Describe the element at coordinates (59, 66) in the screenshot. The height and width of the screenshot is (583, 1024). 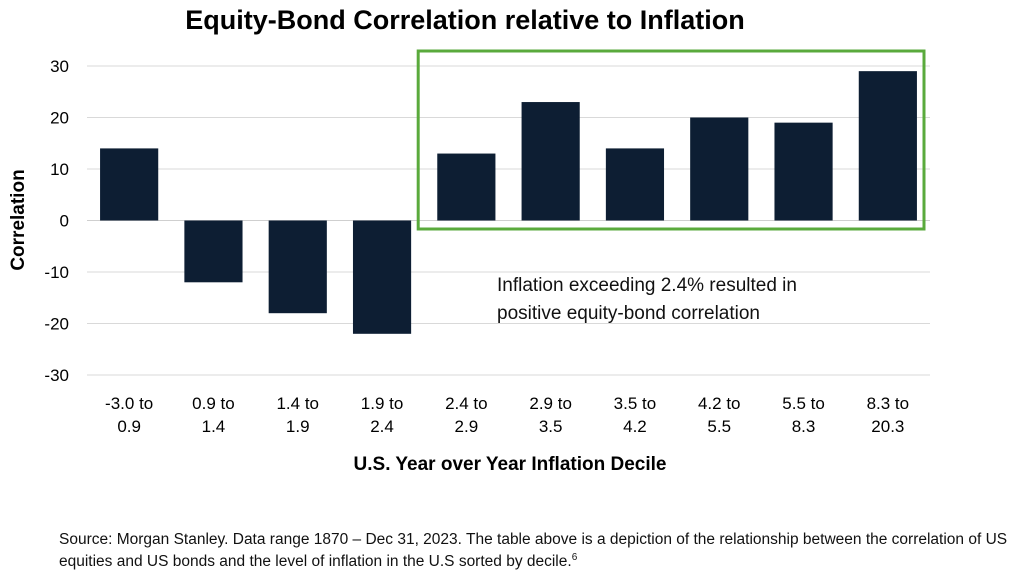
I see `y-tick-label: 30` at that location.